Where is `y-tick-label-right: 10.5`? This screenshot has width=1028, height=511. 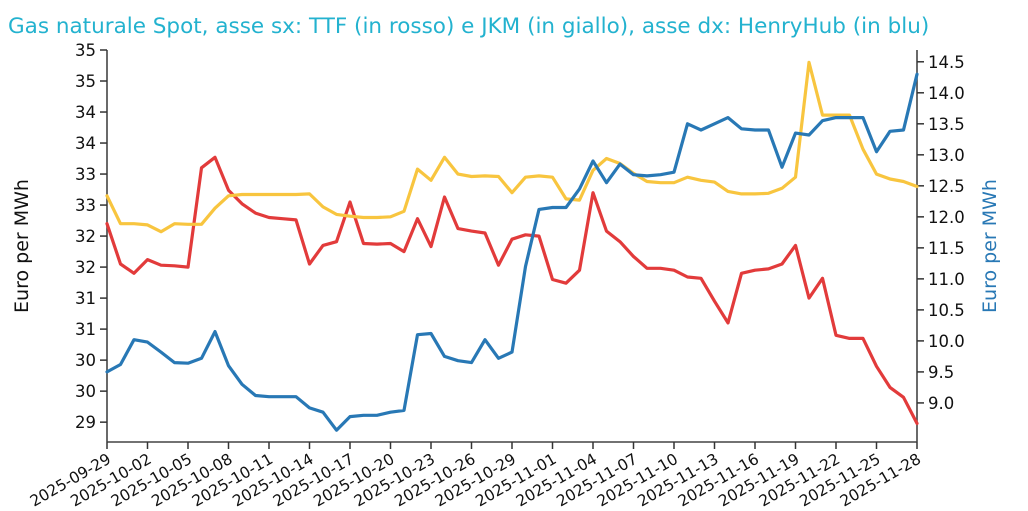
y-tick-label-right: 10.5 is located at coordinates (946, 310).